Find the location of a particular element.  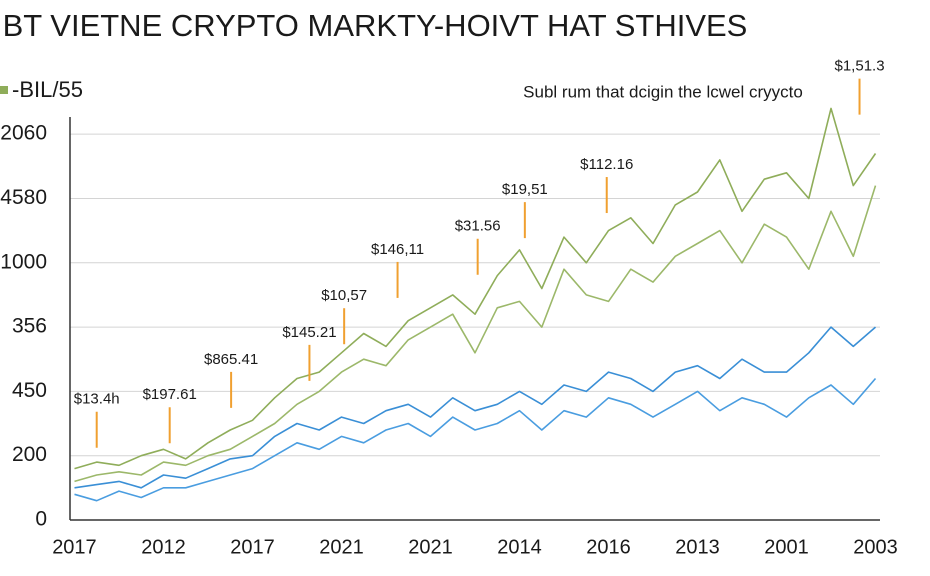

annotation-label: $146,11 is located at coordinates (397, 249).